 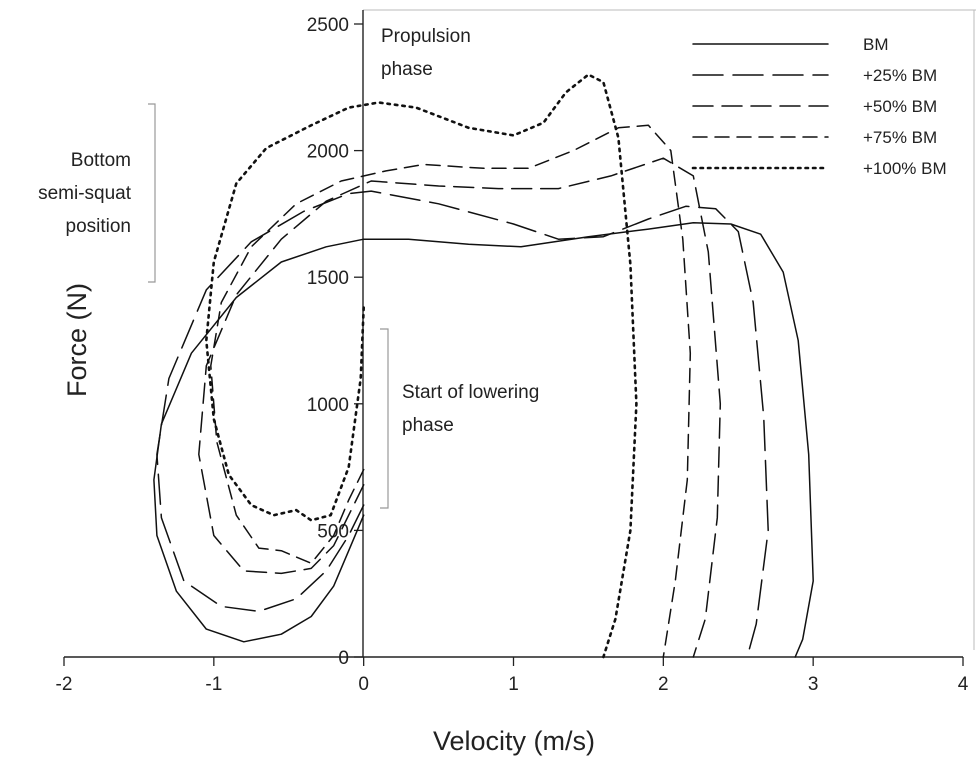 I want to click on legend-label-2: +50% BM, so click(x=900, y=106).